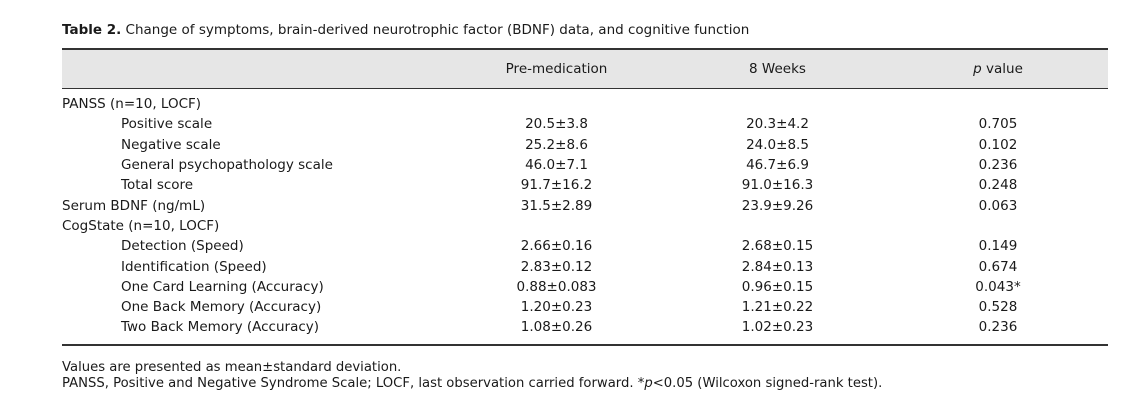  I want to click on row-label: One Back Memory (Accuracy), so click(221, 307).